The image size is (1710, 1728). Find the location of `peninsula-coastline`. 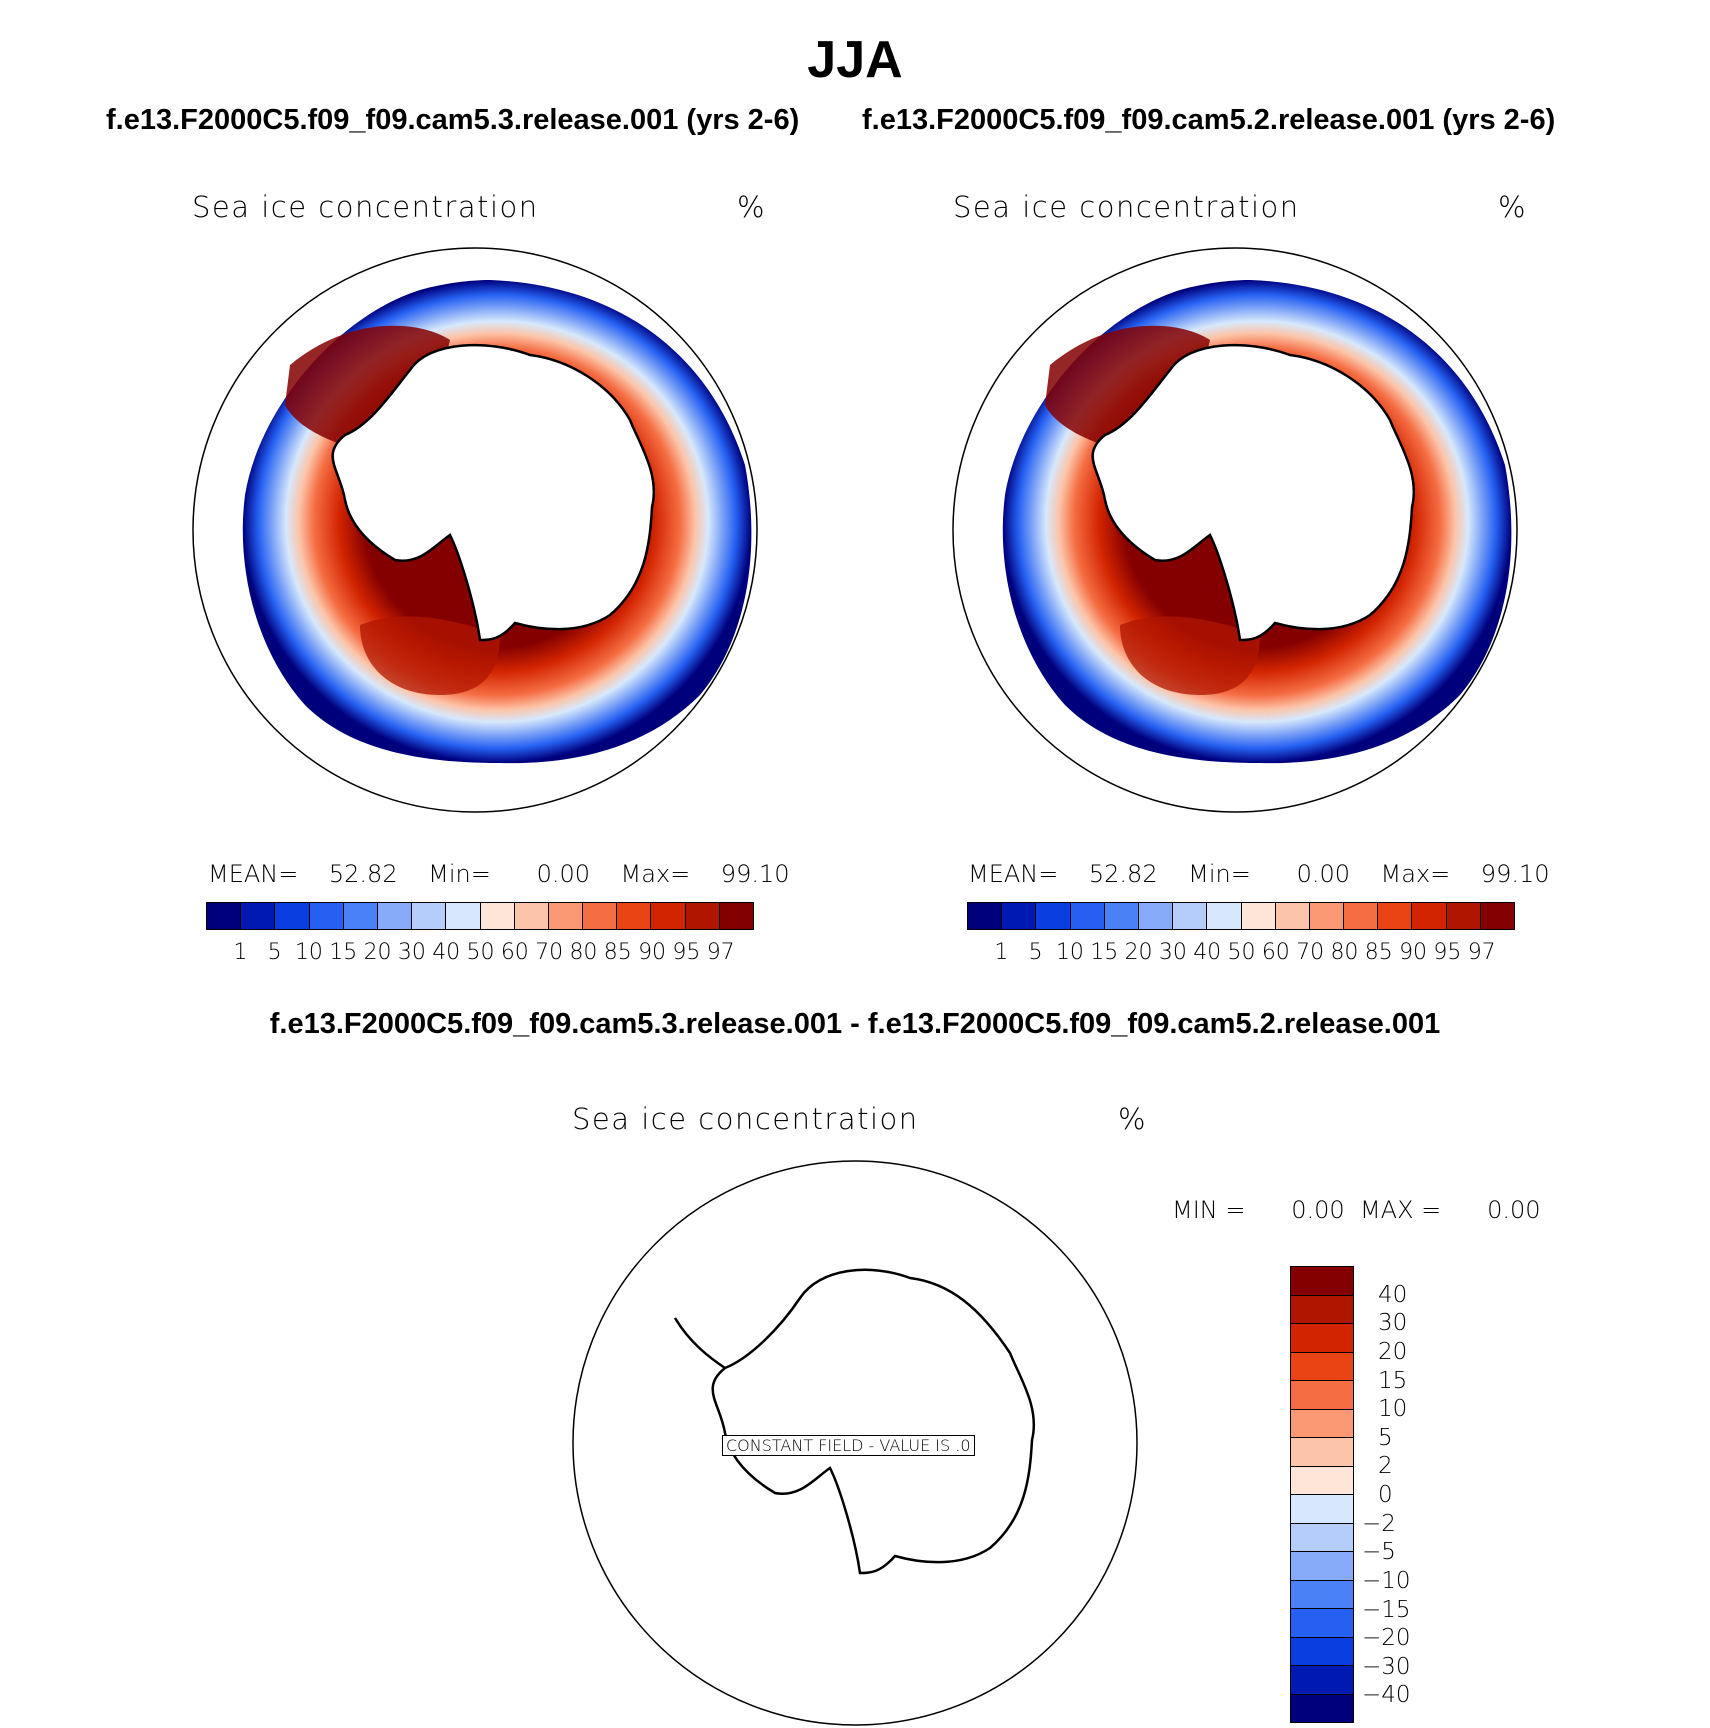

peninsula-coastline is located at coordinates (699, 1343).